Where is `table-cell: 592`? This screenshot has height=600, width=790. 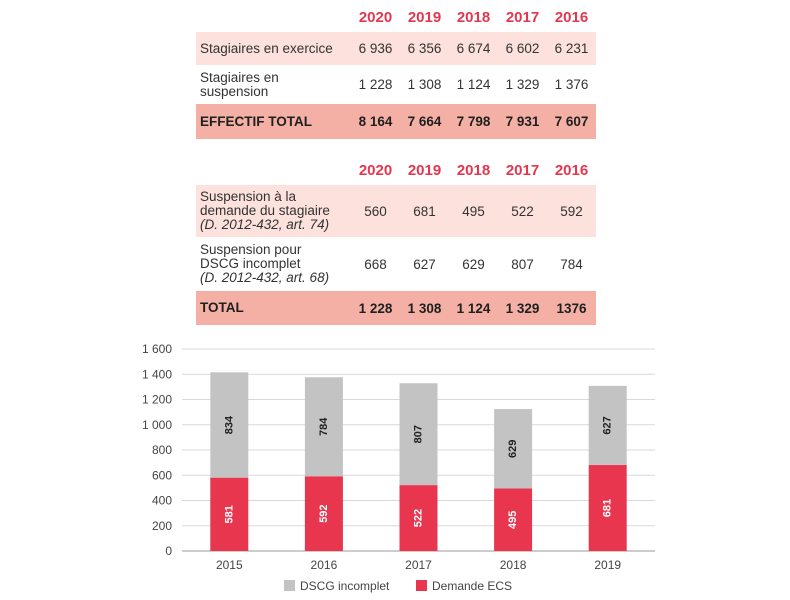 table-cell: 592 is located at coordinates (571, 211).